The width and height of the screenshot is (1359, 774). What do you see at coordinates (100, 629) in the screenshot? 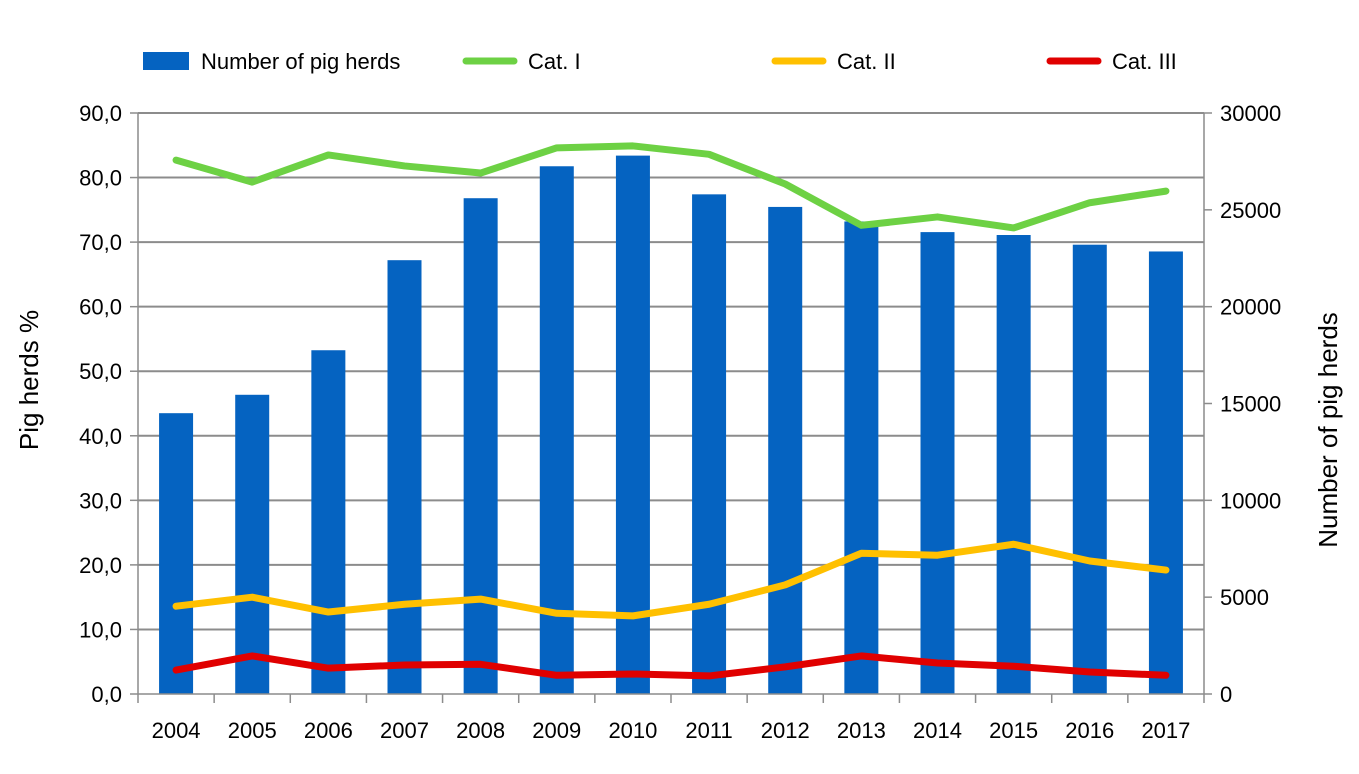
I see `y-tick-label: 10,0` at bounding box center [100, 629].